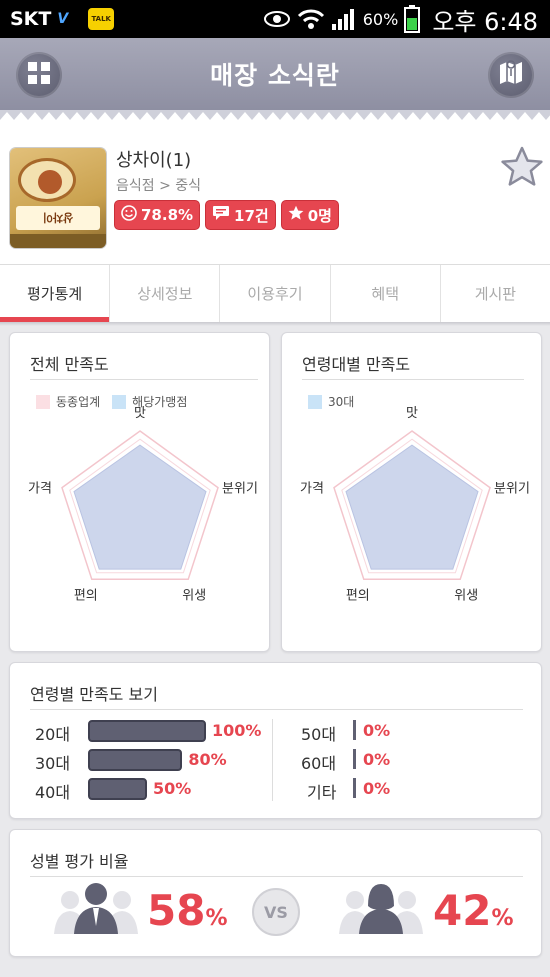 The image size is (550, 977). What do you see at coordinates (96, 910) in the screenshot?
I see `male-silhouette-icon` at bounding box center [96, 910].